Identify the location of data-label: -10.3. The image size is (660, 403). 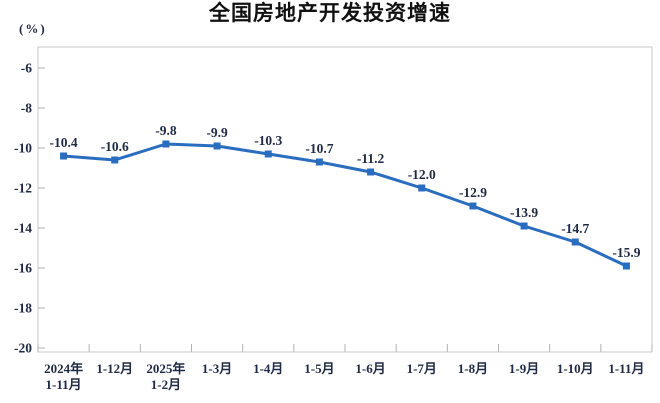
(268, 140).